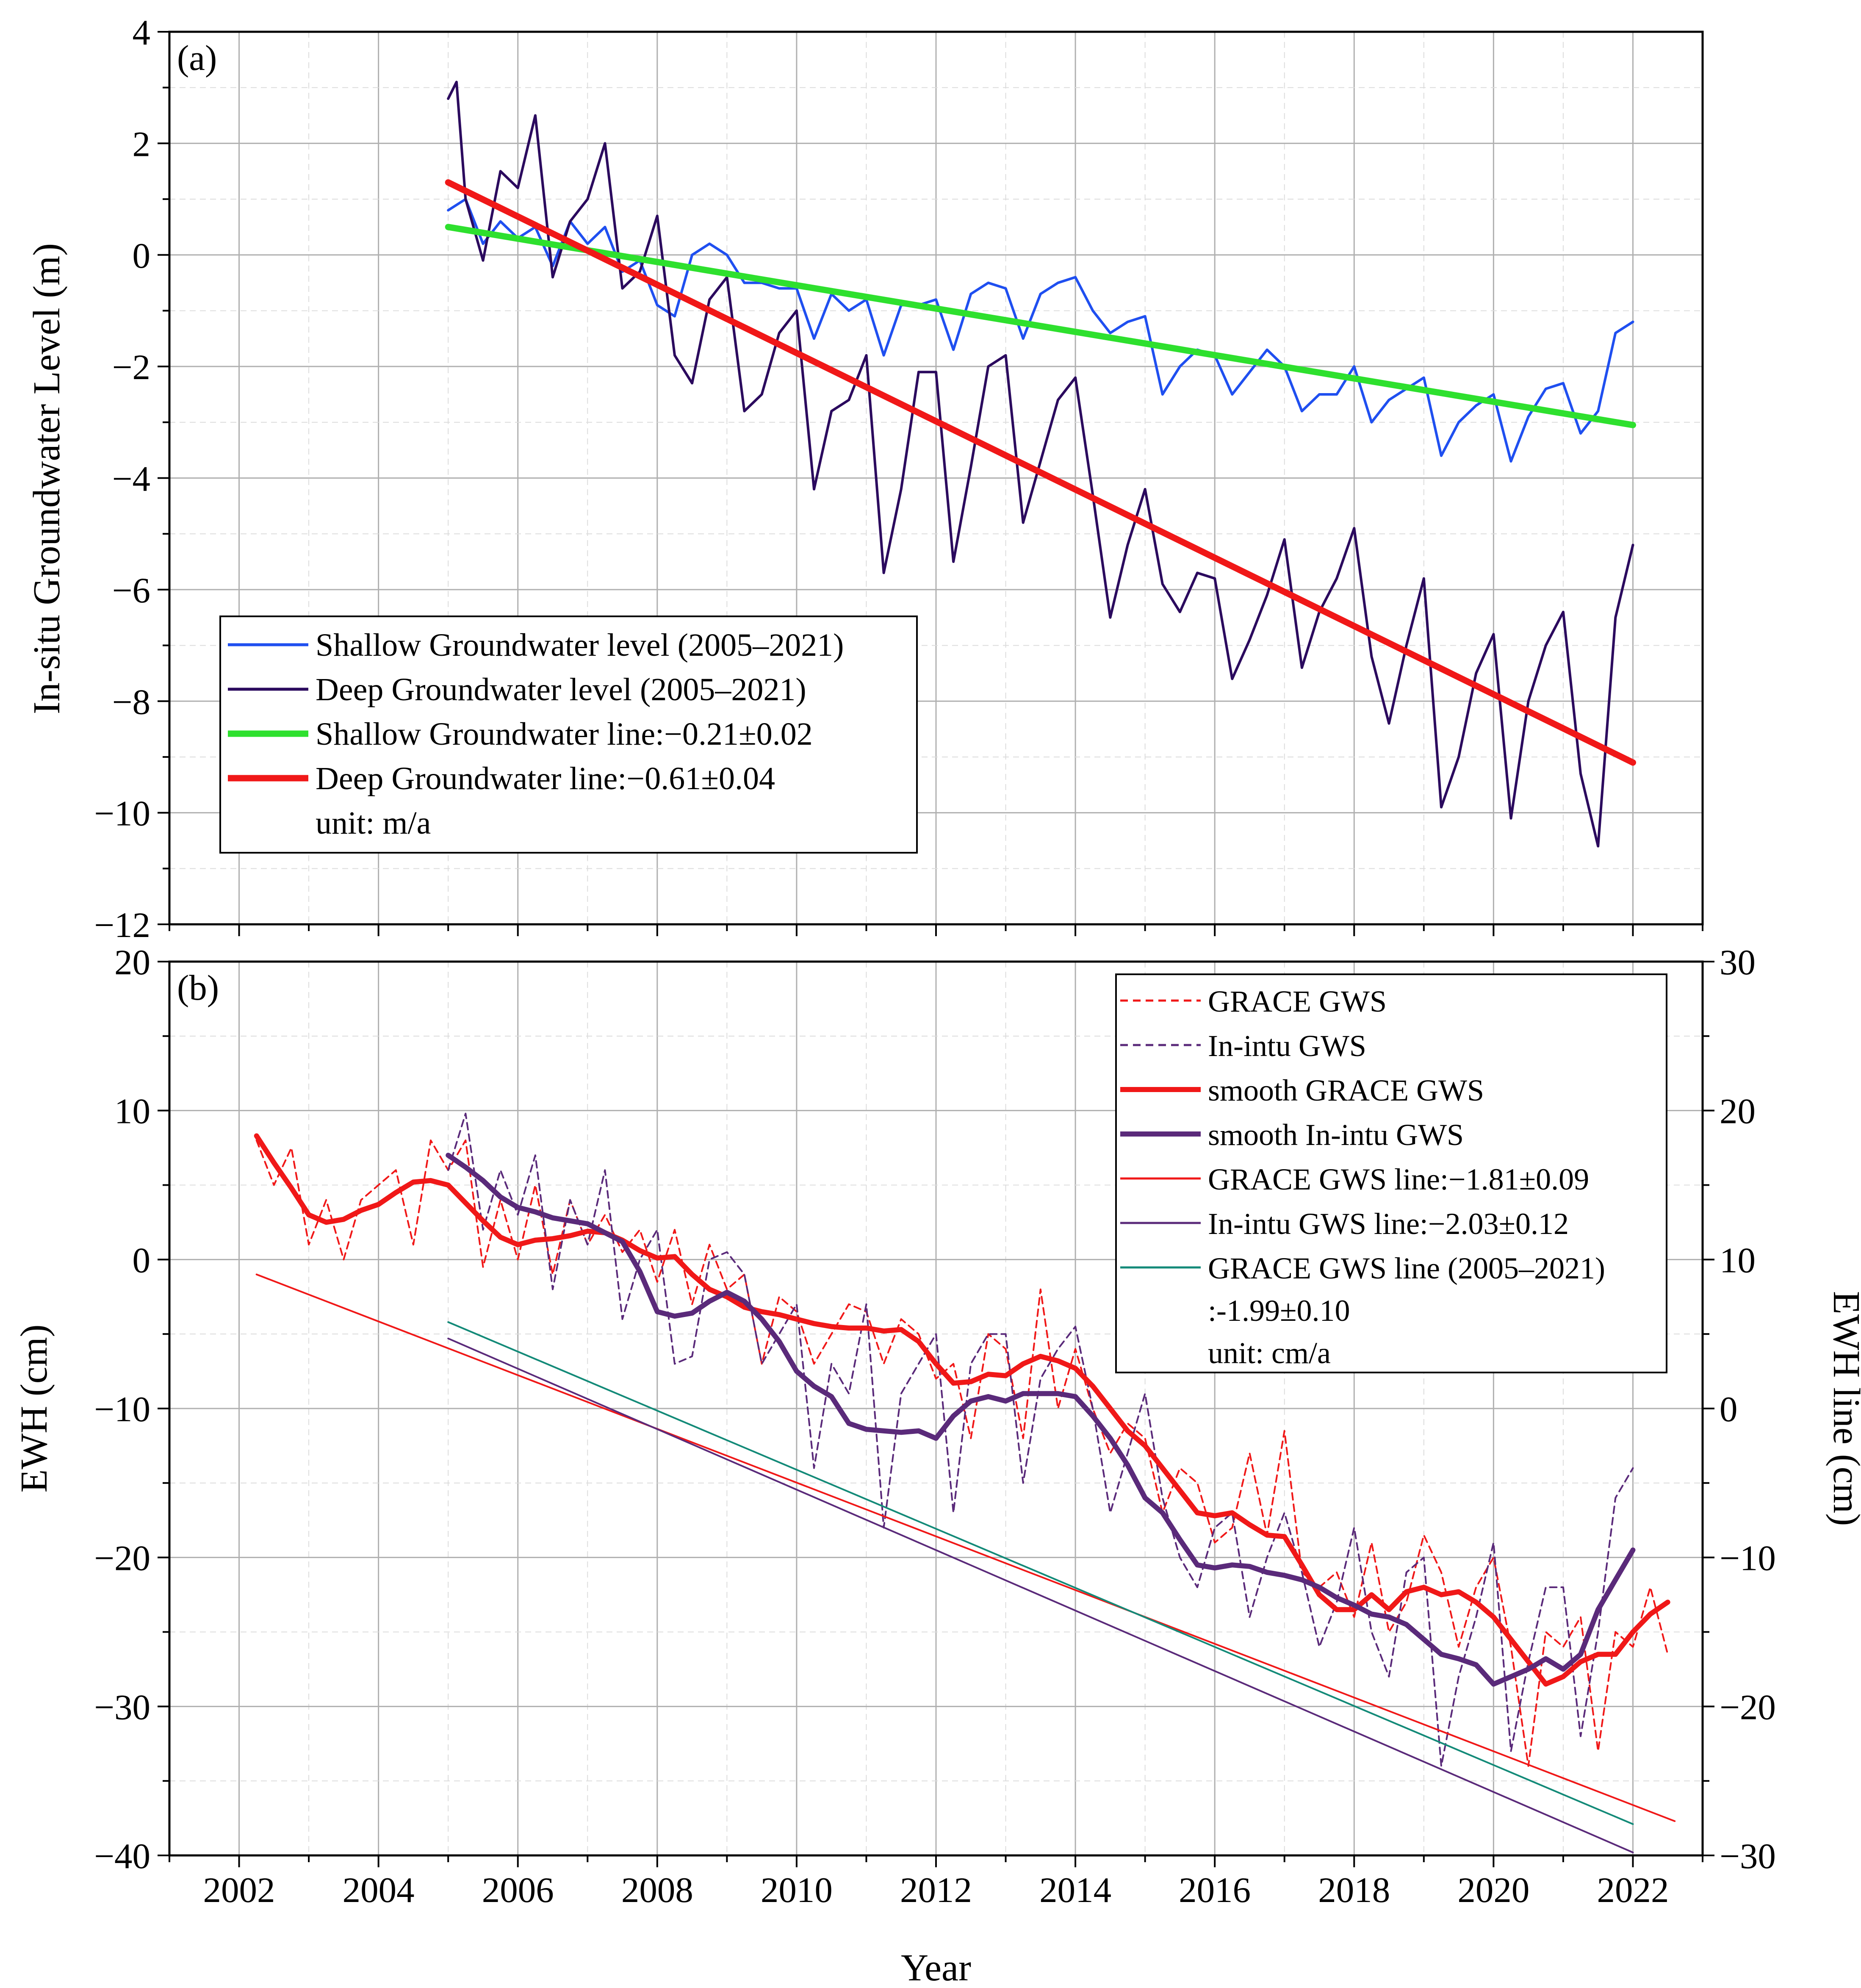  I want to click on legend-b-label-grace-line-2005-value: :-1.99±0.10, so click(1279, 1311).